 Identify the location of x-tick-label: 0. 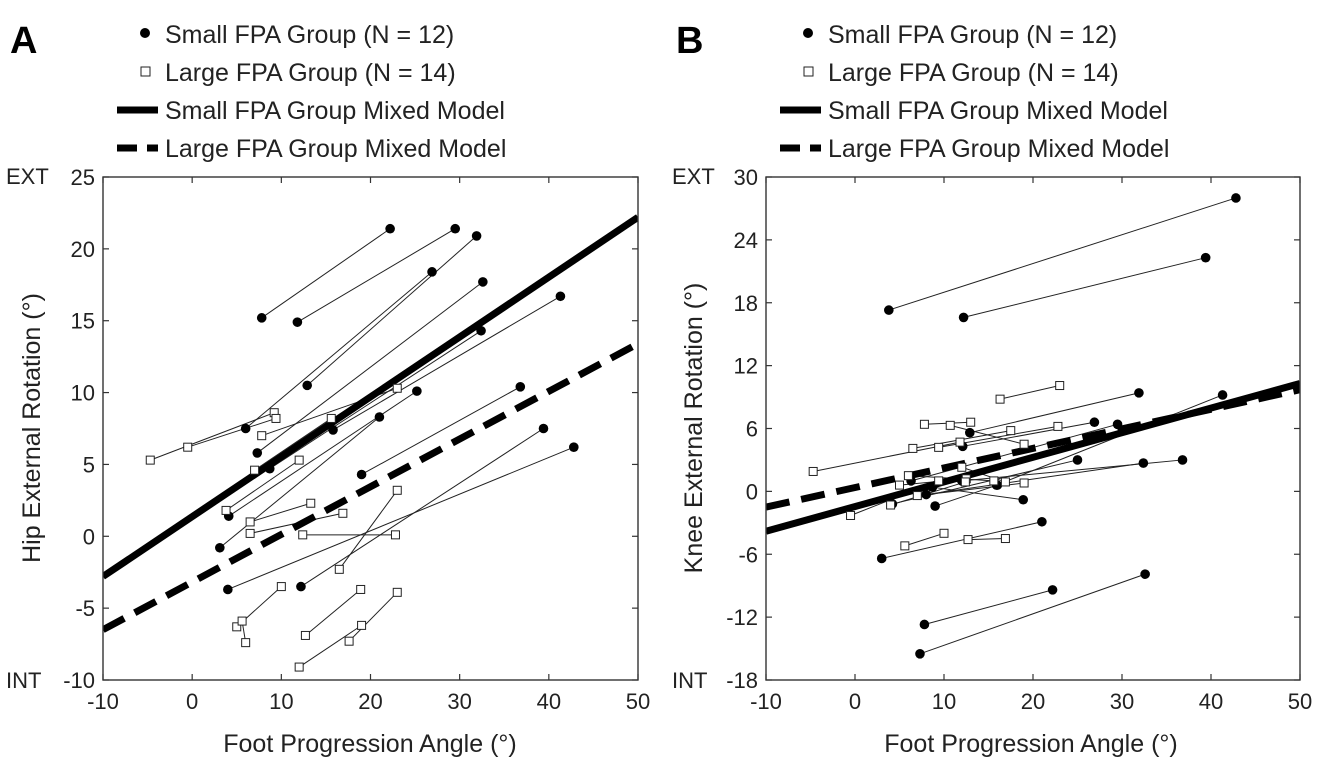
(192, 701).